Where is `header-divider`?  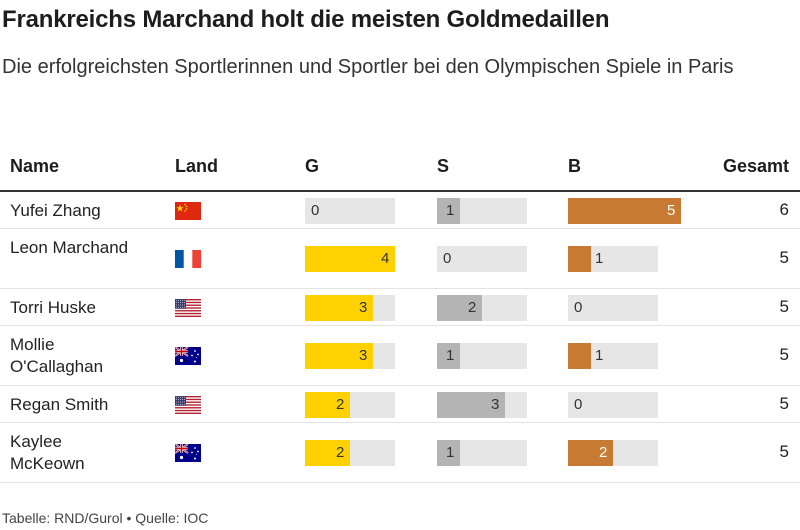
header-divider is located at coordinates (400, 191).